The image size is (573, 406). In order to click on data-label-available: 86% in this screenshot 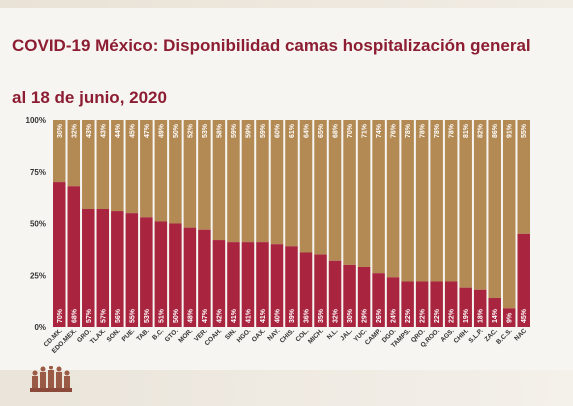, I will do `click(495, 130)`.